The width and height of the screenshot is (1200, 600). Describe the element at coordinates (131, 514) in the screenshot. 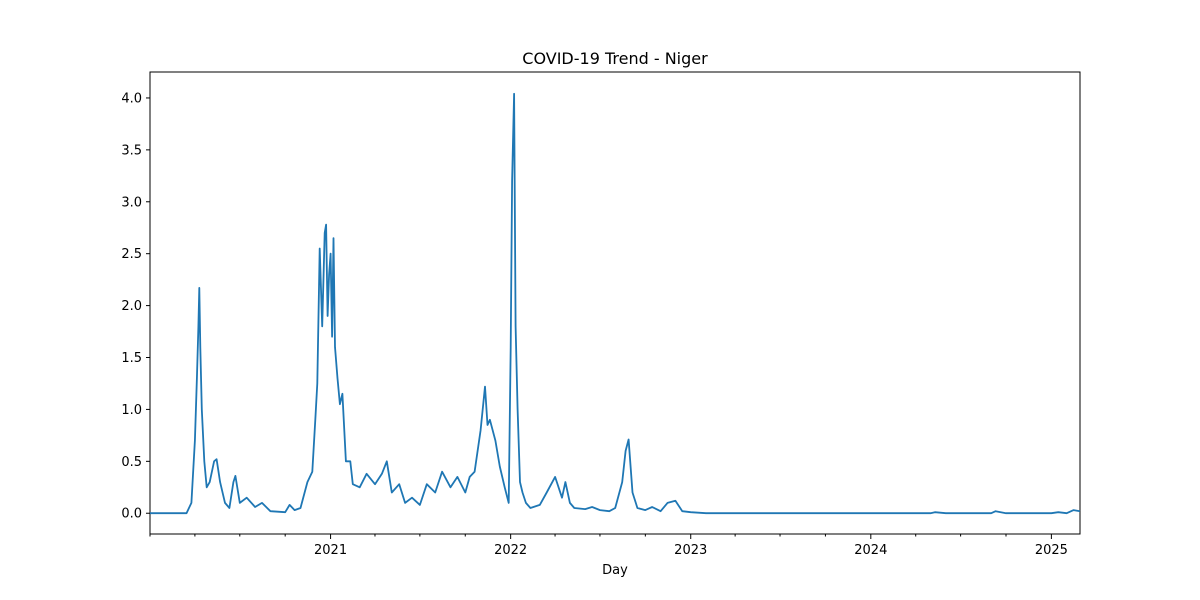

I see `y-tick-label: 0.0` at that location.